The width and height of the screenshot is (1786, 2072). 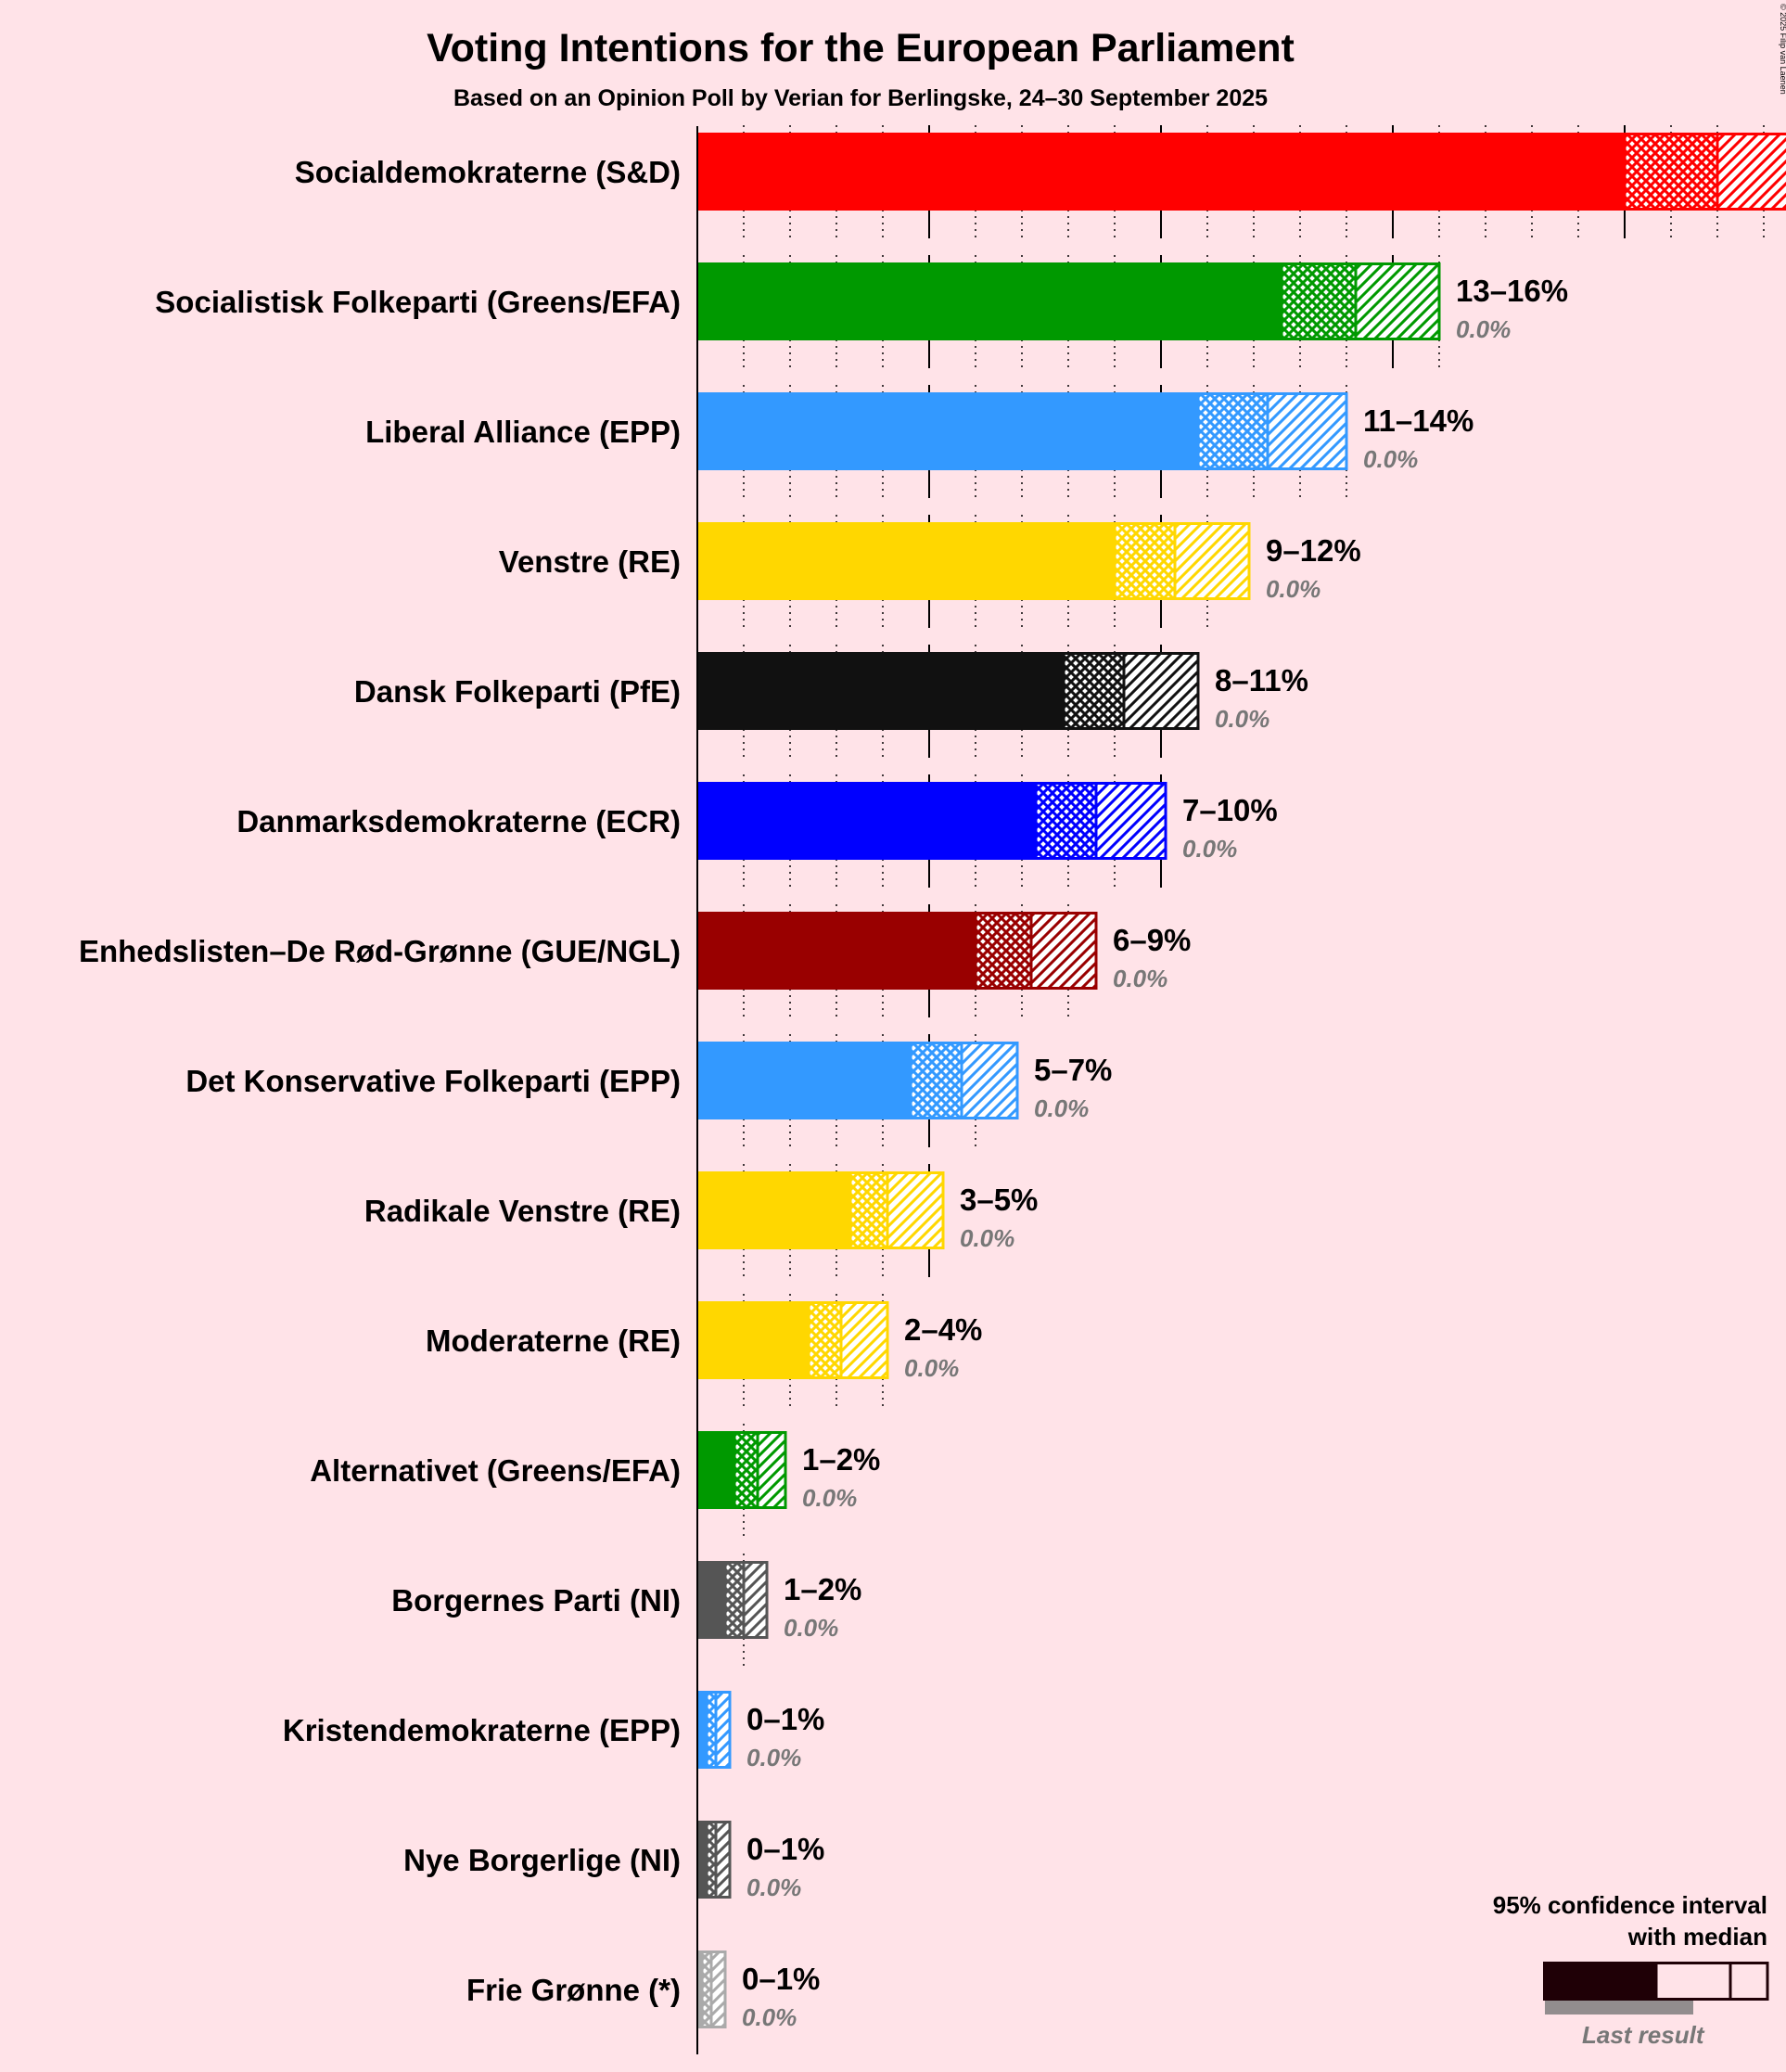 I want to click on range-label: 8–11%, so click(x=1262, y=680).